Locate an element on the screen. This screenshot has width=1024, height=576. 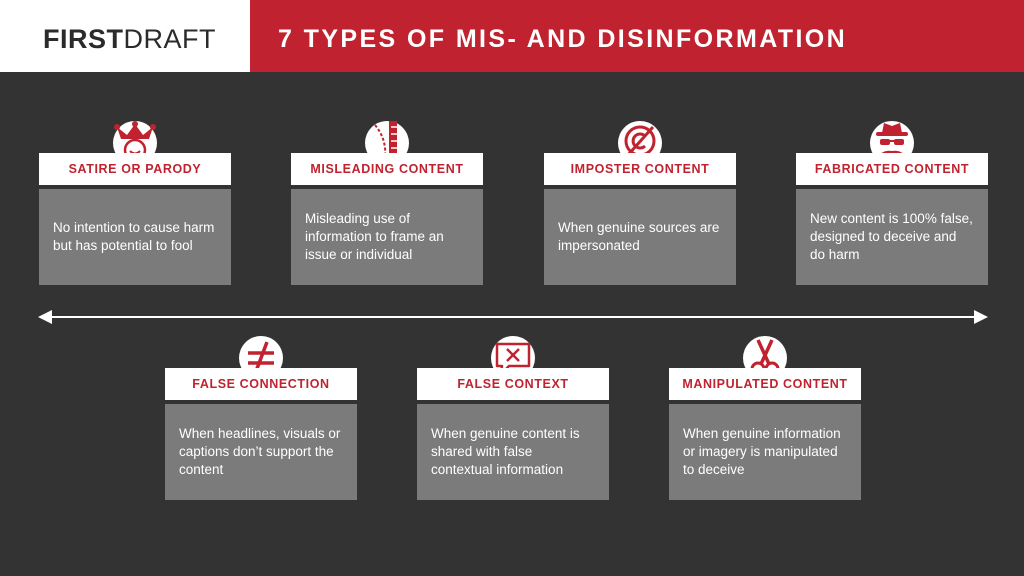
type-label: FALSE CONTEXT is located at coordinates (513, 384).